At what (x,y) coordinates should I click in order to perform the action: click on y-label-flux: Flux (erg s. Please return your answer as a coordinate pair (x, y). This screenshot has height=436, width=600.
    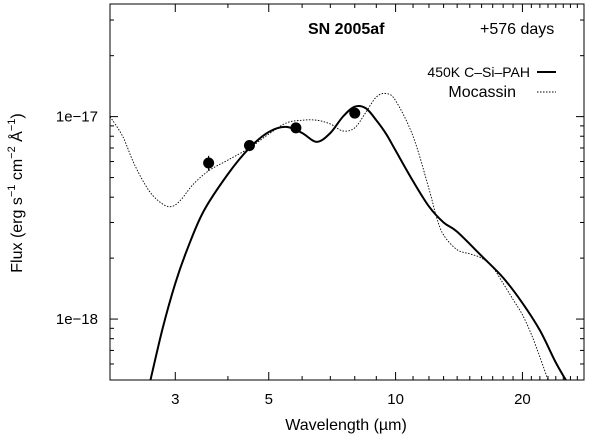
    Looking at the image, I should click on (17, 235).